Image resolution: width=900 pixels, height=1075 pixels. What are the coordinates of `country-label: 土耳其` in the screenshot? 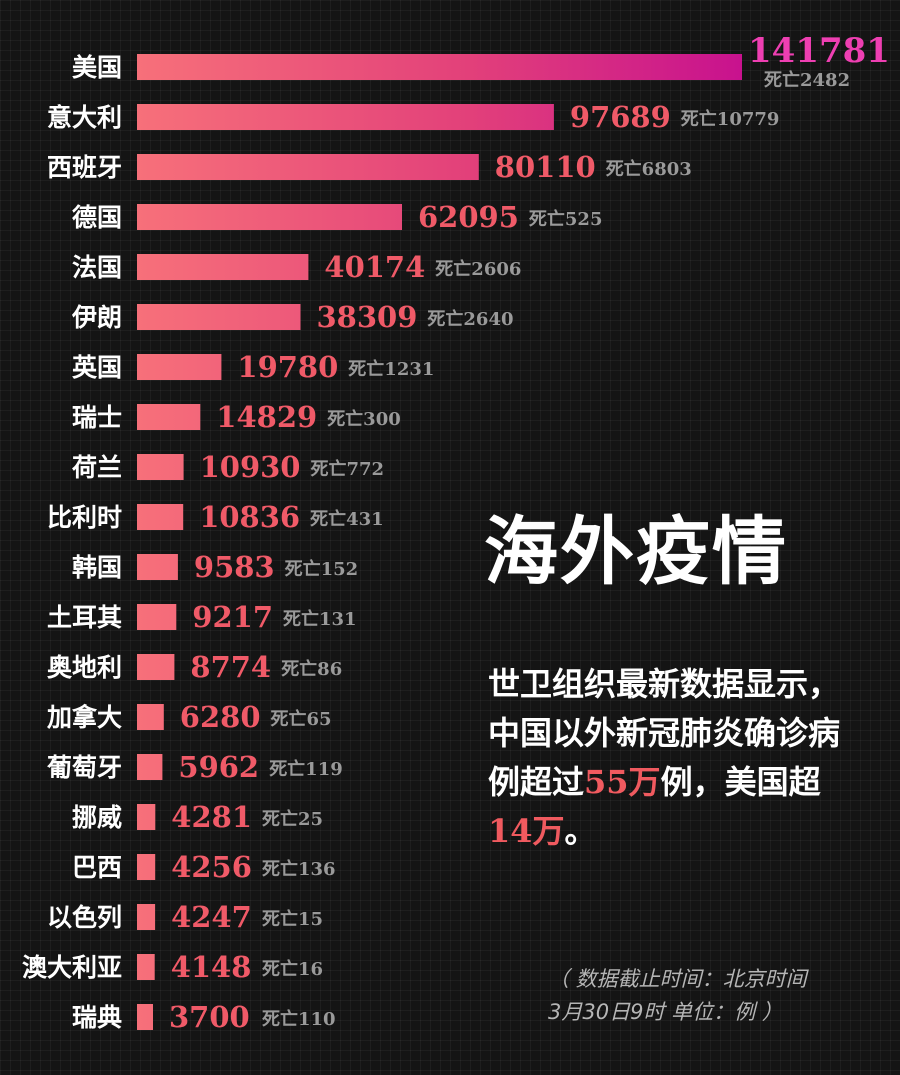 It's located at (84, 617).